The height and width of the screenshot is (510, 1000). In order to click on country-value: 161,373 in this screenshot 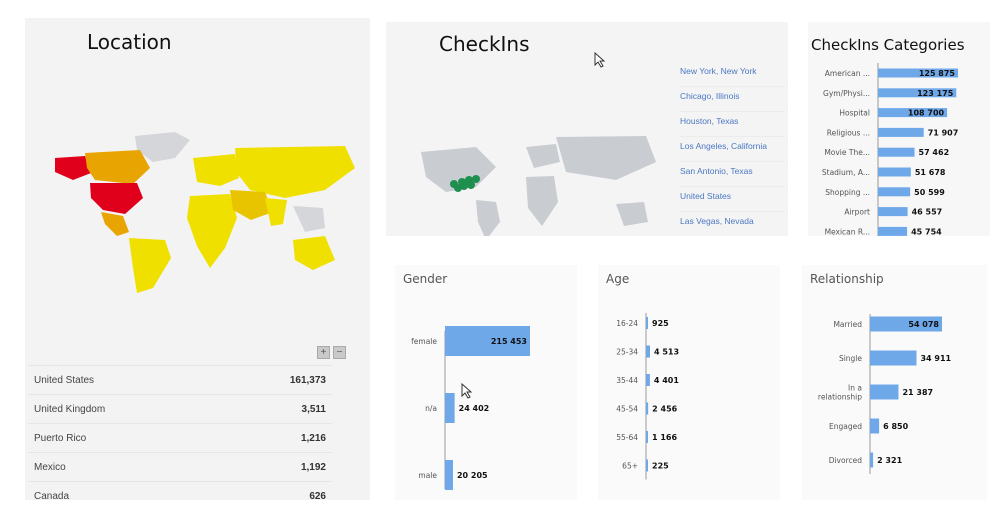, I will do `click(307, 380)`.